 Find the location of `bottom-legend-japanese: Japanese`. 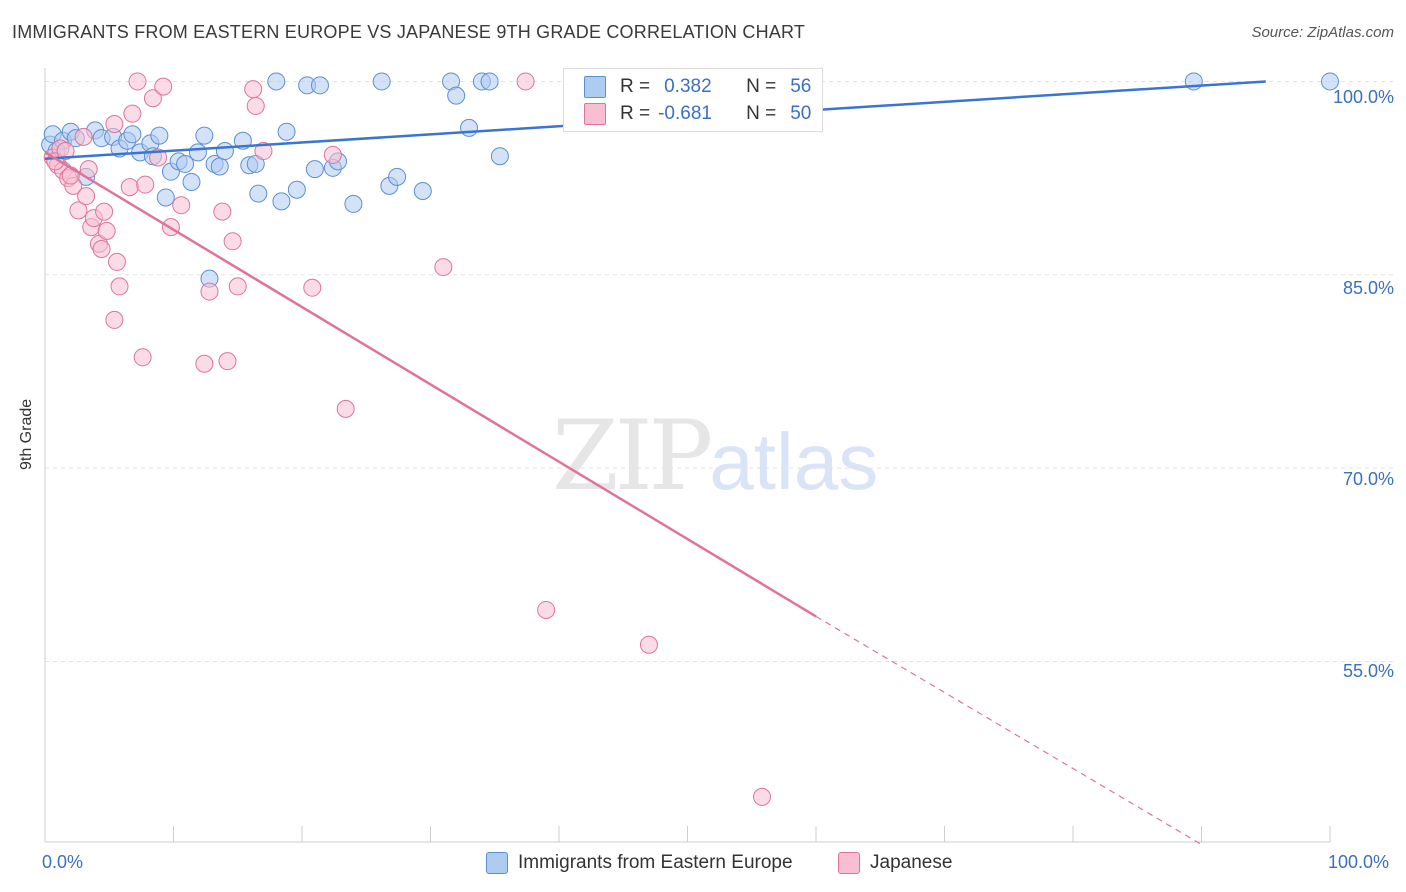

bottom-legend-japanese: Japanese is located at coordinates (895, 863).